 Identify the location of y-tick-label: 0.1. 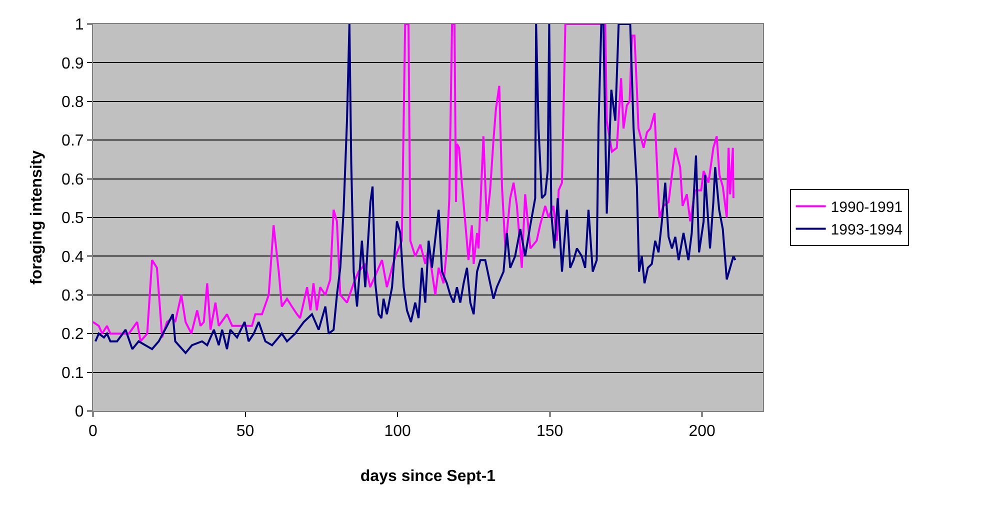
(73, 373).